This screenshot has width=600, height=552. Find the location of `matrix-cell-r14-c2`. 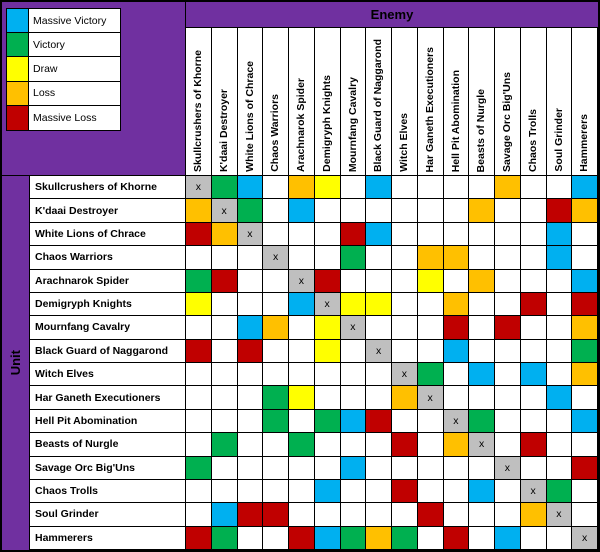

matrix-cell-r14-c2 is located at coordinates (224, 491).